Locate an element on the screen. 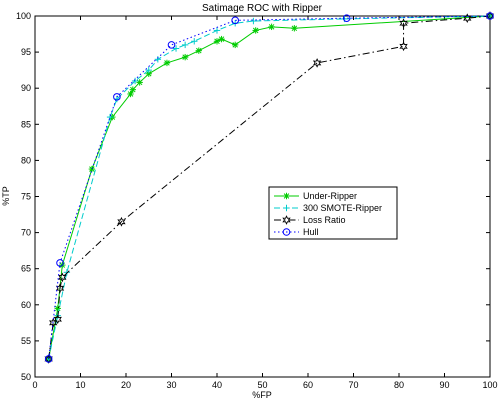  y-tick-label: 80 is located at coordinates (26, 160).